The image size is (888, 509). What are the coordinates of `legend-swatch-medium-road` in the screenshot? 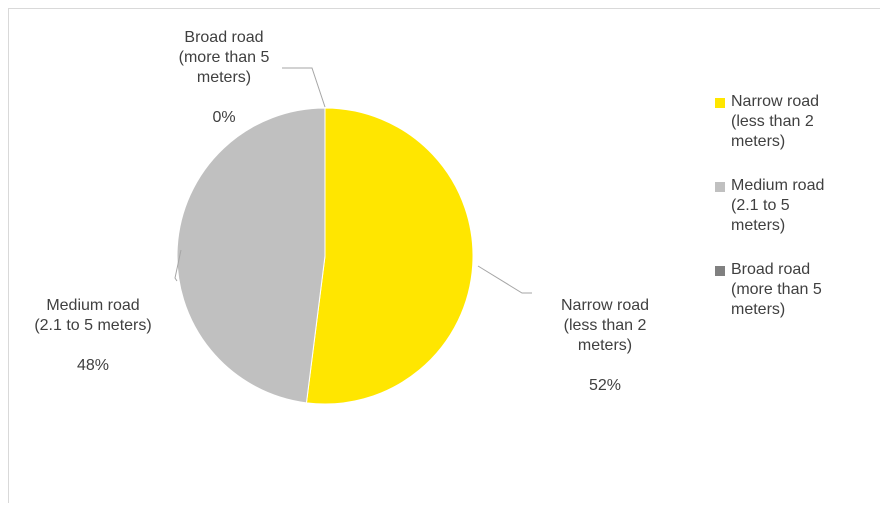 It's located at (720, 187).